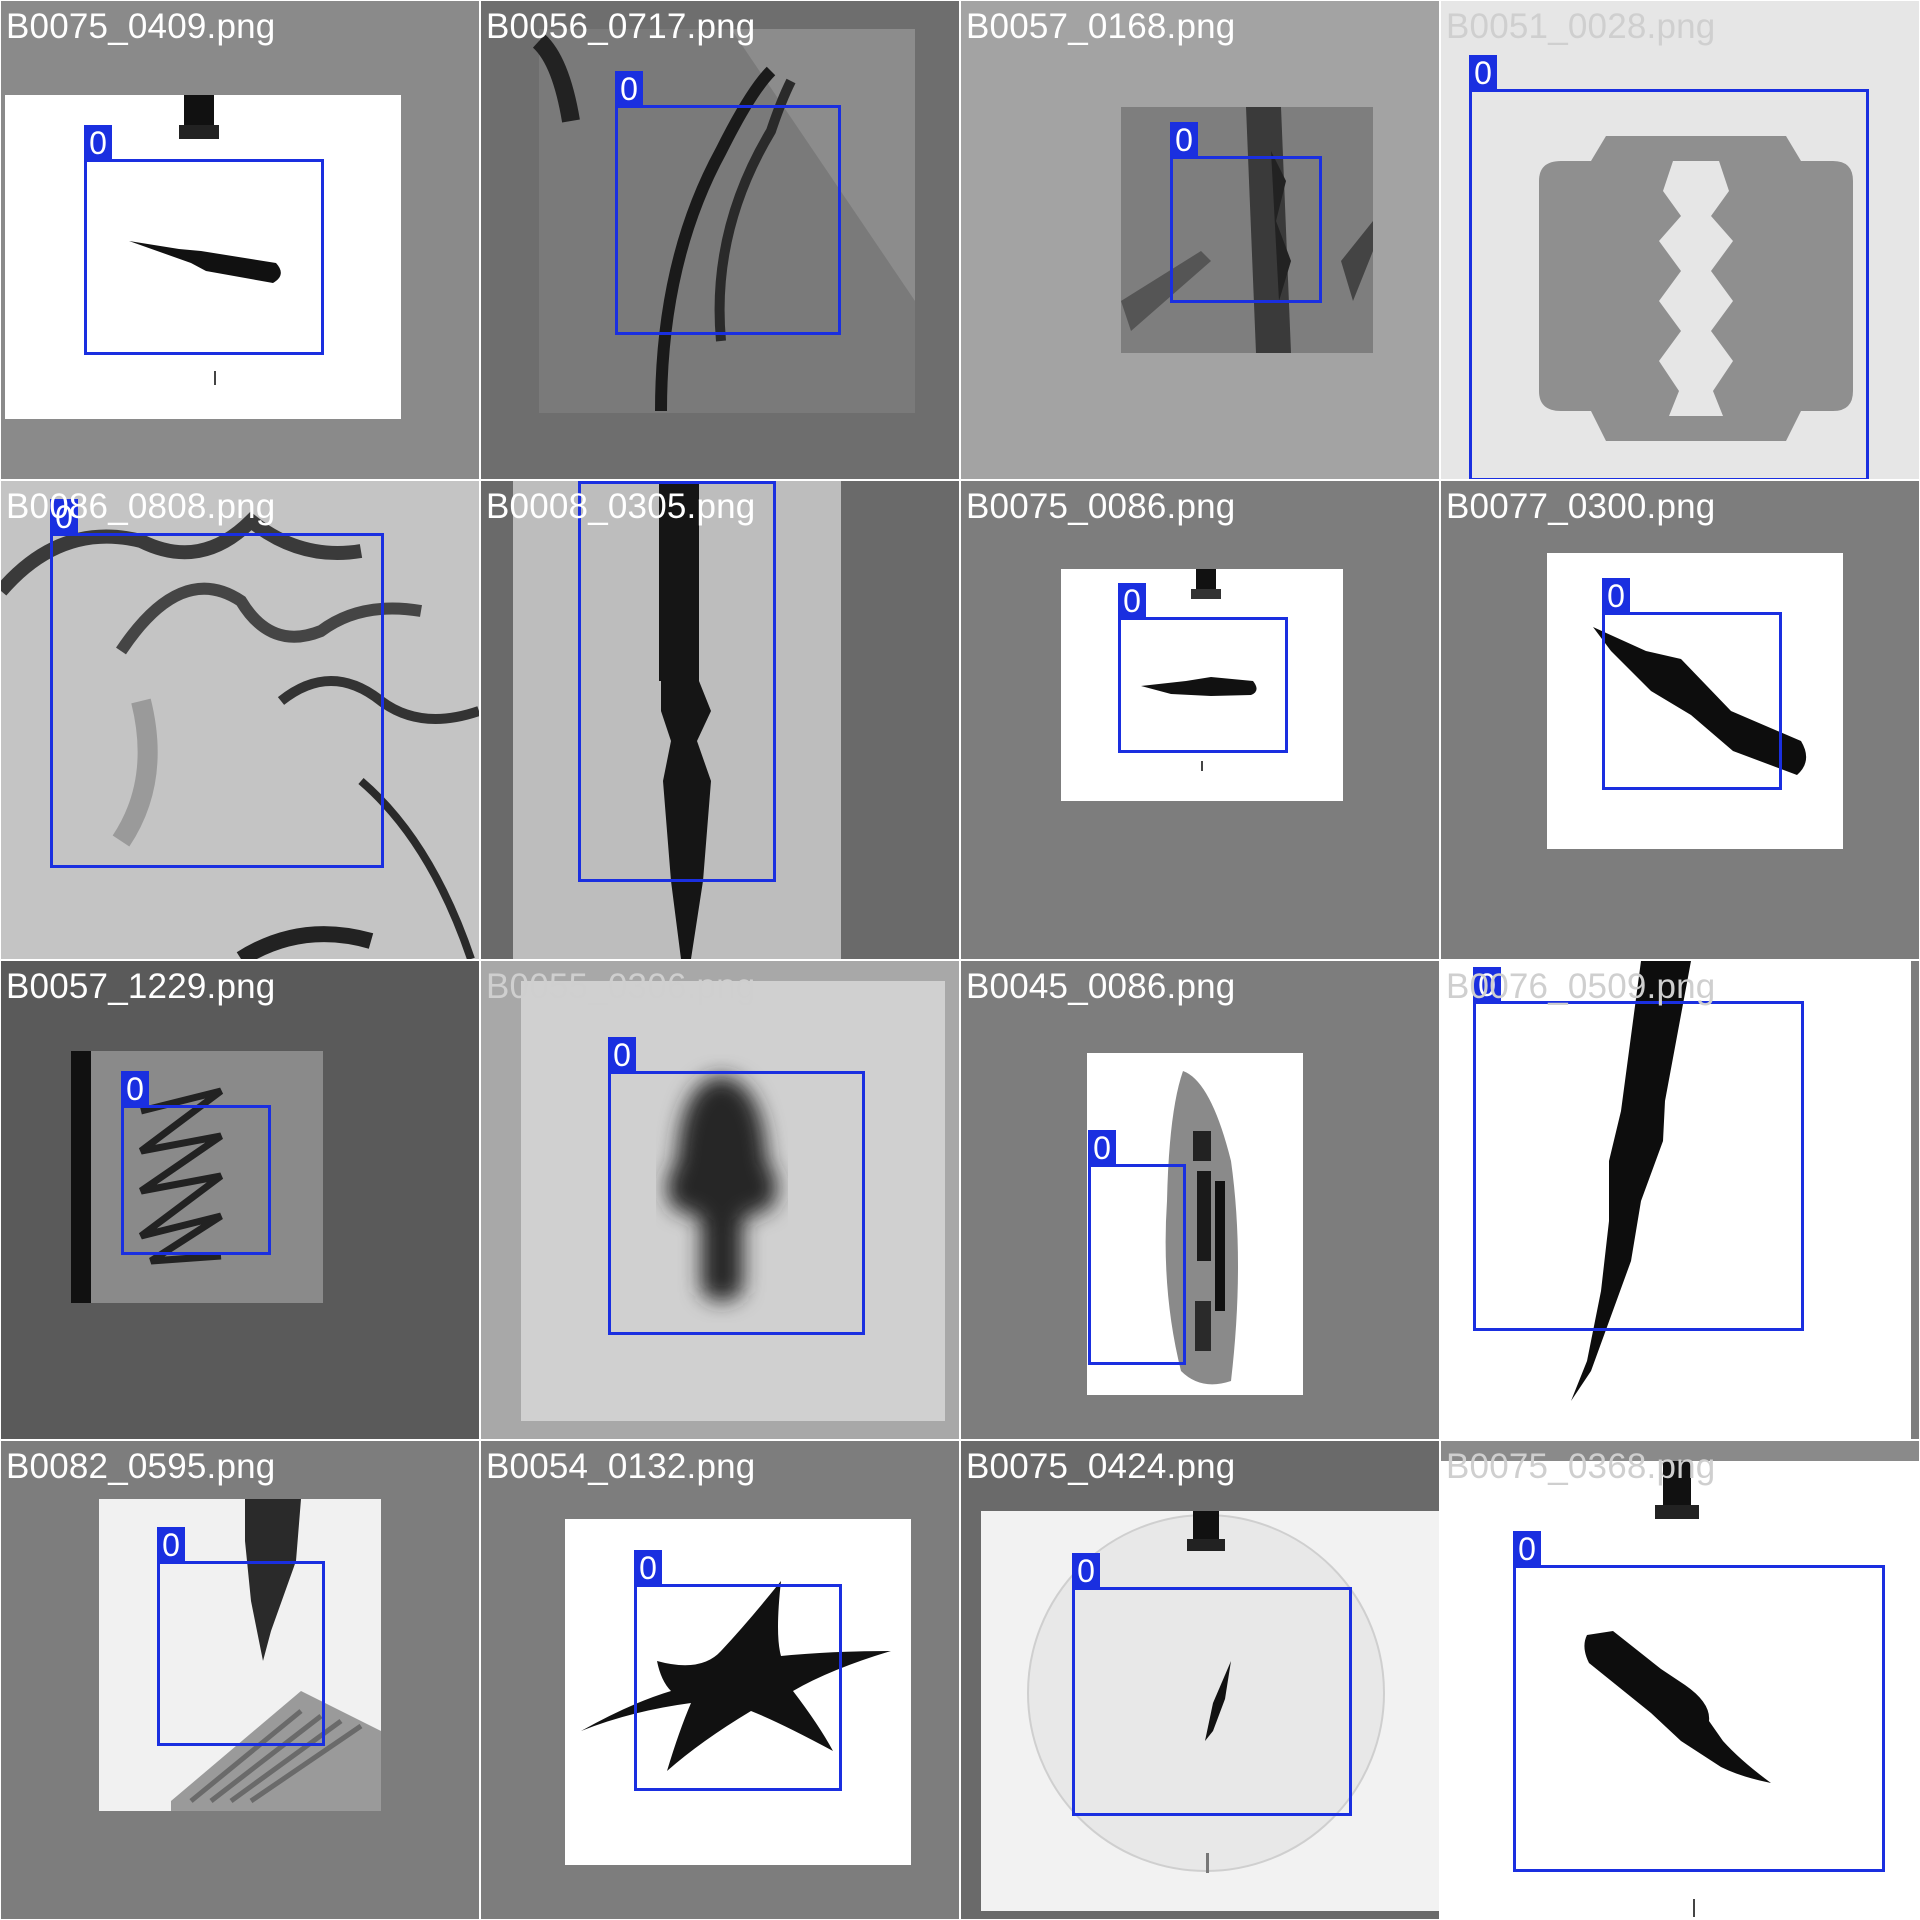  What do you see at coordinates (141, 506) in the screenshot?
I see `filename-label: B0086_0808.png` at bounding box center [141, 506].